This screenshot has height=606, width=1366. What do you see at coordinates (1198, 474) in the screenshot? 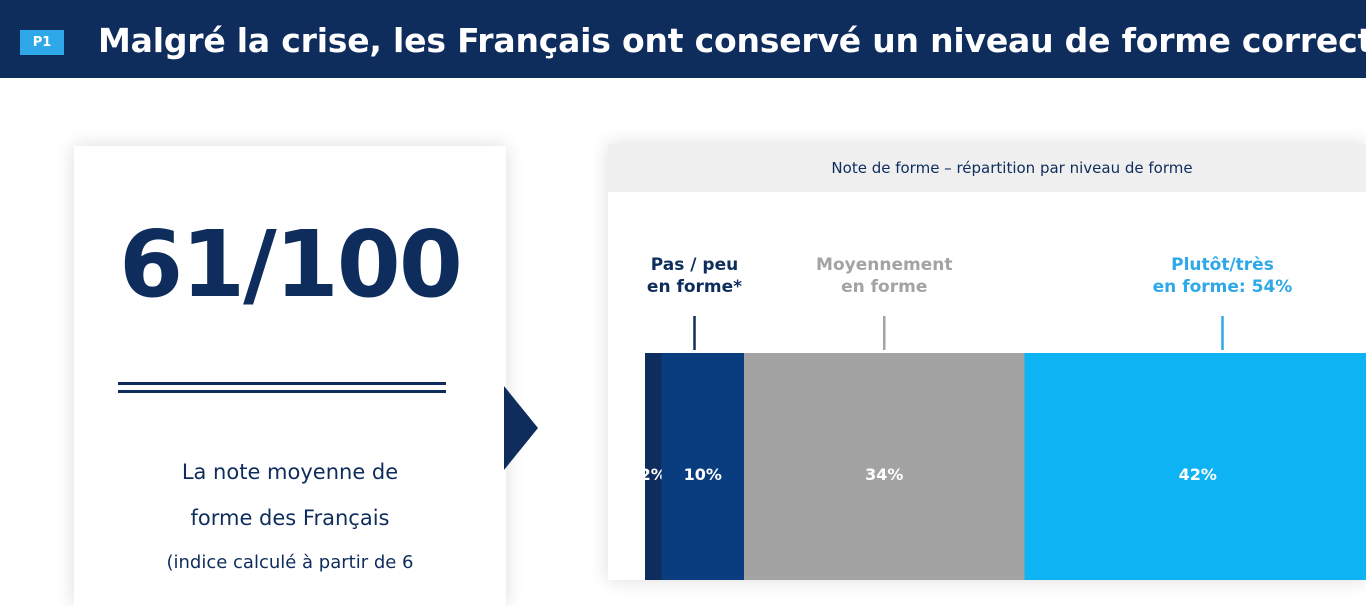
I see `bar-label-3: 42%` at bounding box center [1198, 474].